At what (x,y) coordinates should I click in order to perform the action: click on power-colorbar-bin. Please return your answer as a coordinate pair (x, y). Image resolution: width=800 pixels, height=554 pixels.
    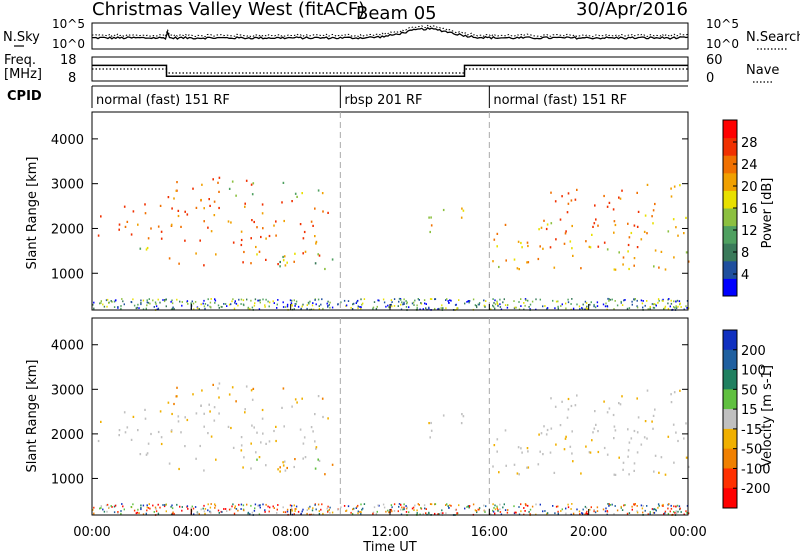
    Looking at the image, I should click on (730, 234).